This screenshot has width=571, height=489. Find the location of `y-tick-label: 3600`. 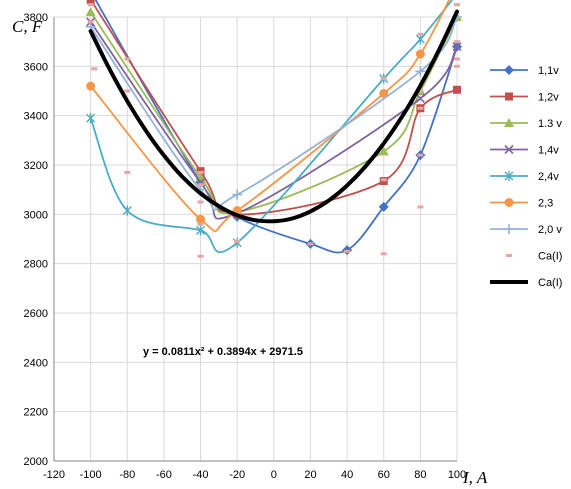

y-tick-label: 3600 is located at coordinates (36, 67).